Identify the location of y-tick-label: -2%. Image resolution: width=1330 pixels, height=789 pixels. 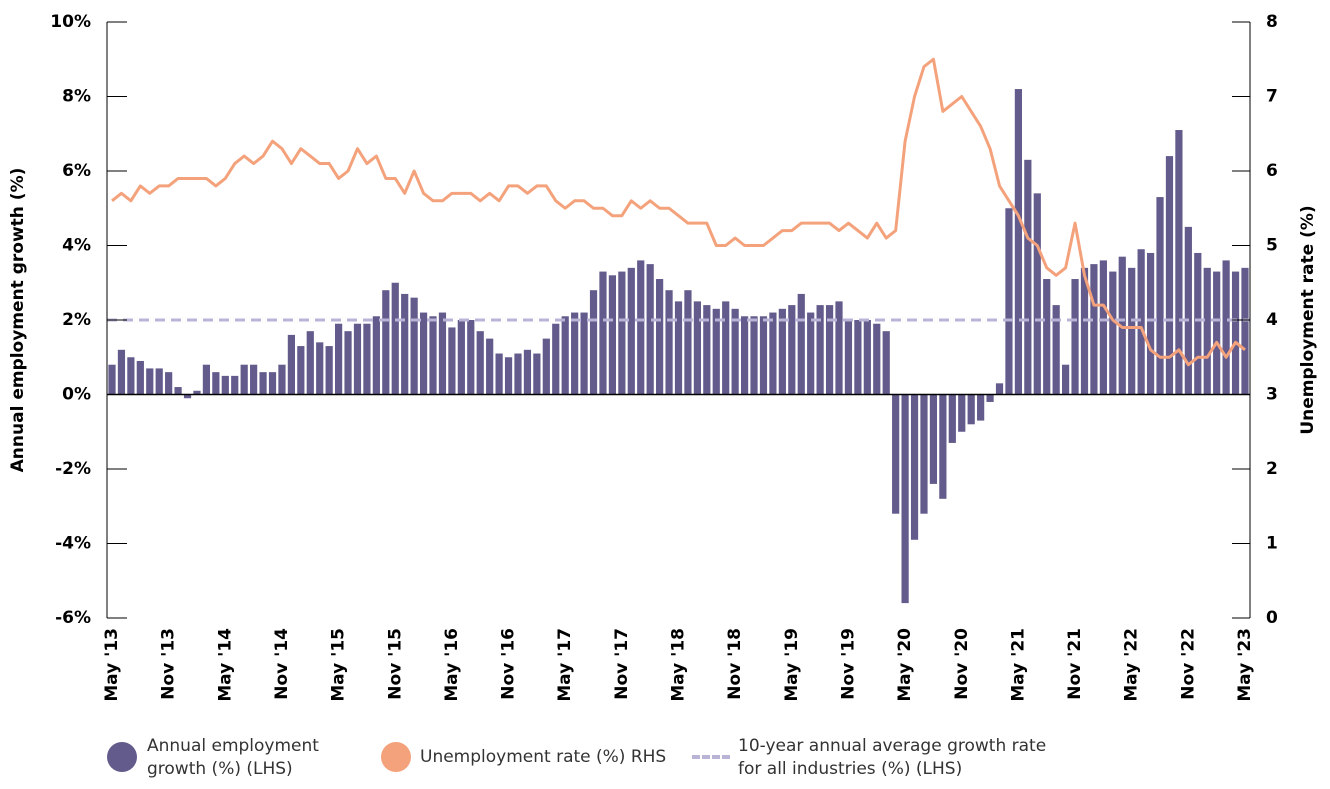
(73, 469).